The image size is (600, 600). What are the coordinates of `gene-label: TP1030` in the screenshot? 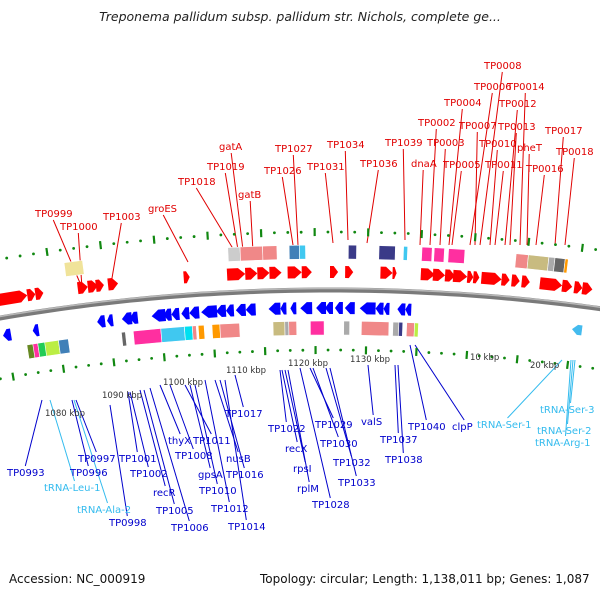 It's located at (338, 444).